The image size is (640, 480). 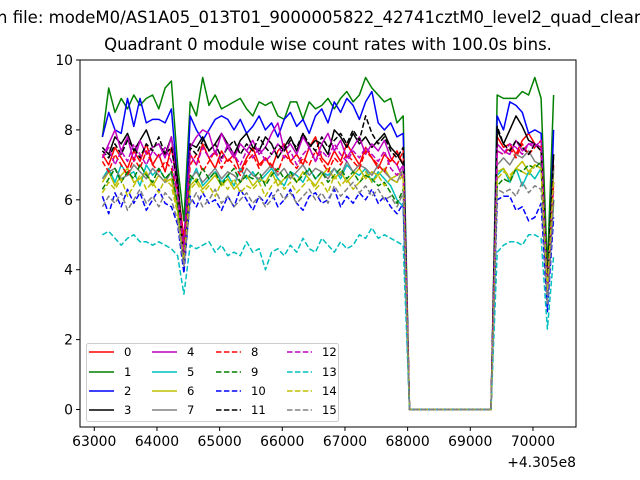 What do you see at coordinates (220, 442) in the screenshot?
I see `x-tick-label: 65000` at bounding box center [220, 442].